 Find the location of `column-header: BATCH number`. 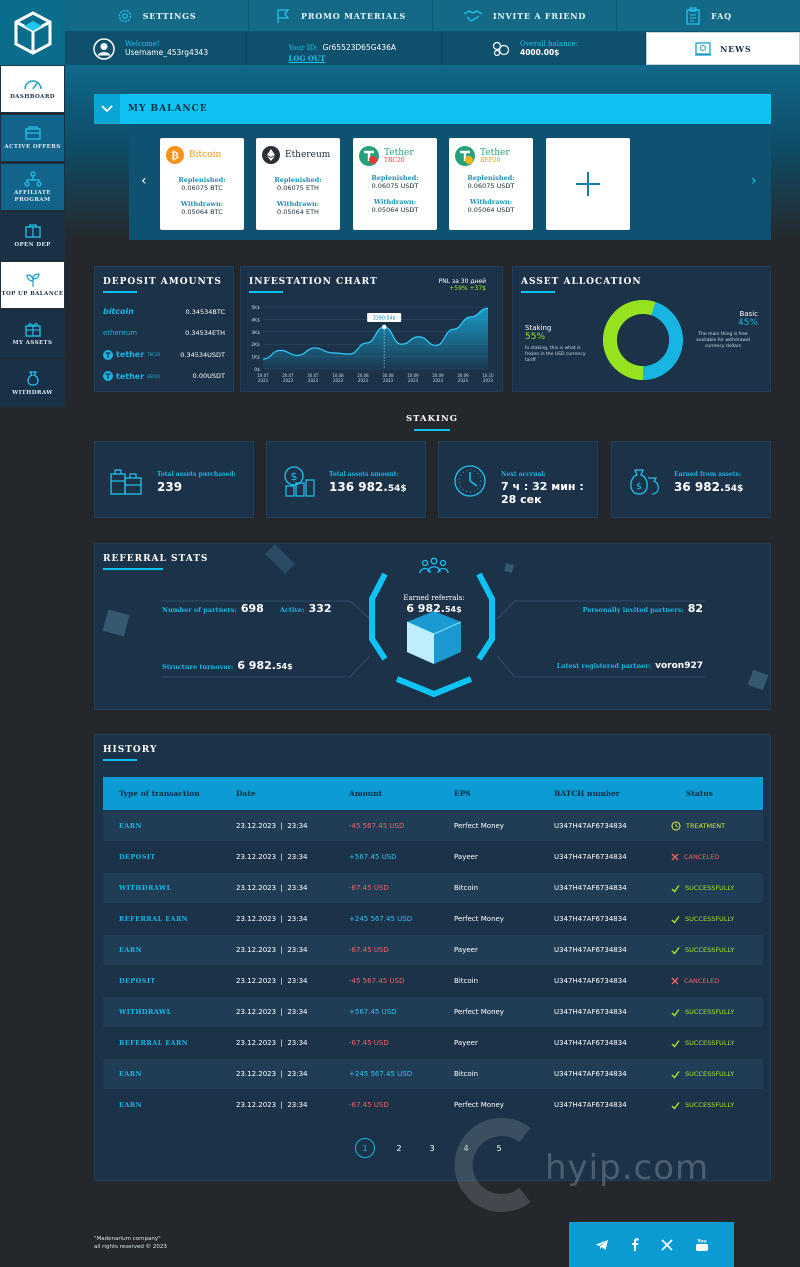

column-header: BATCH number is located at coordinates (587, 793).